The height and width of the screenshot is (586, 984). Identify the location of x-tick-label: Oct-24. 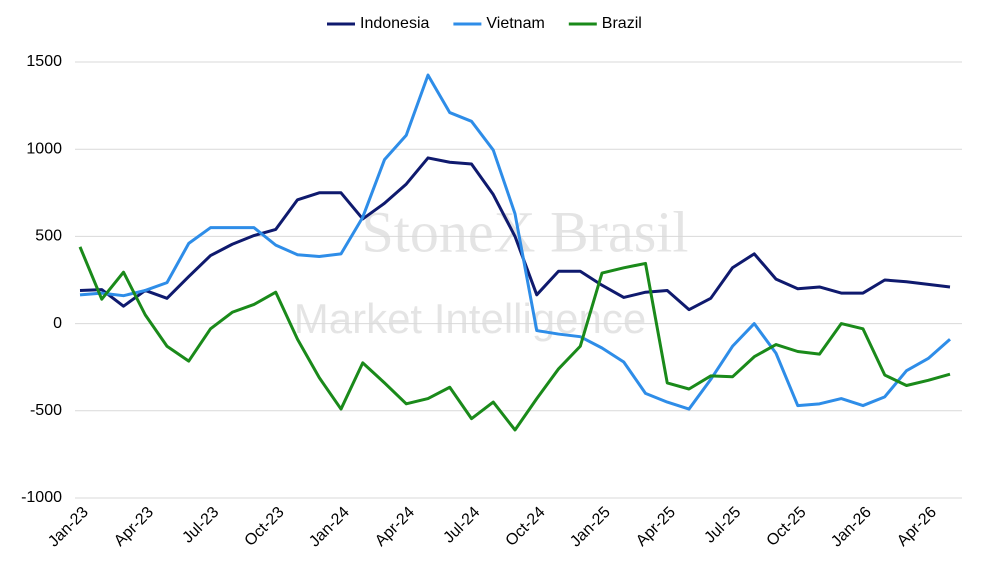
(526, 527).